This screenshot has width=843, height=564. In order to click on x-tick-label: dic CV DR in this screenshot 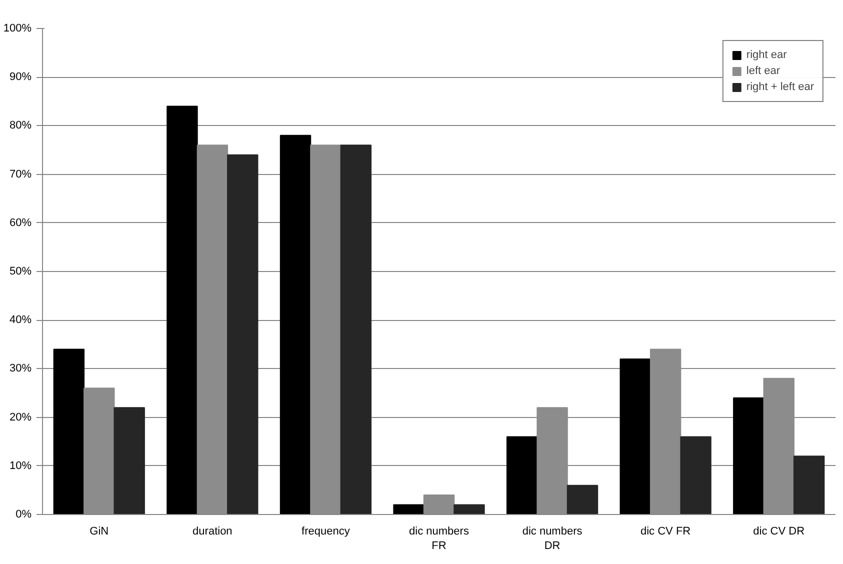, I will do `click(779, 532)`.